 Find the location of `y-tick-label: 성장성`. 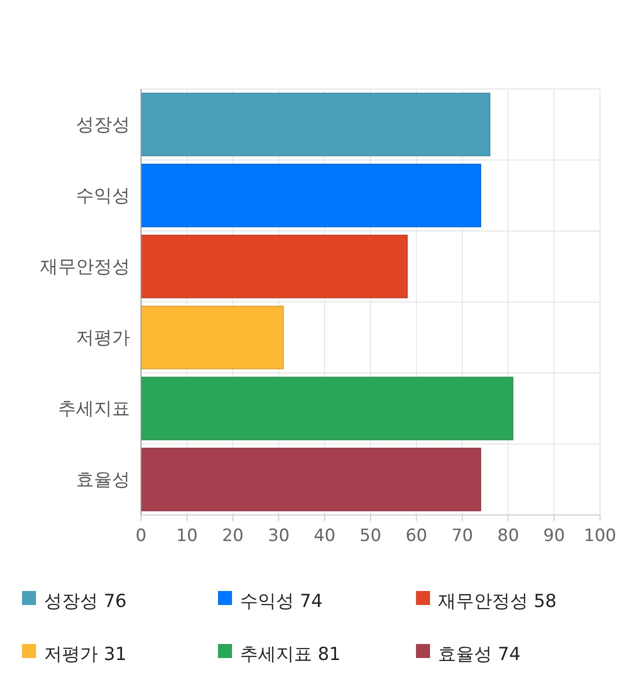

y-tick-label: 성장성 is located at coordinates (103, 125).